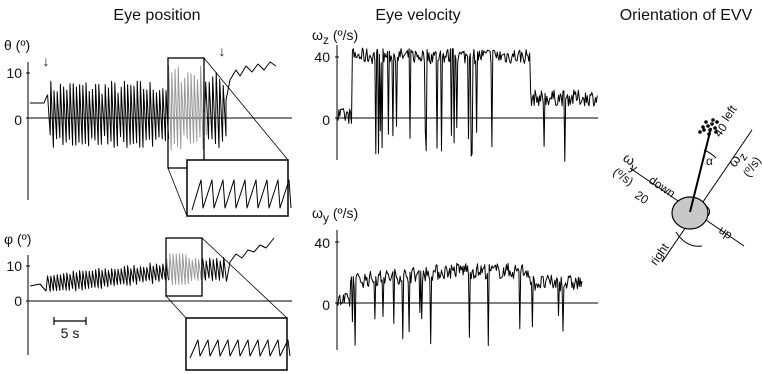 The width and height of the screenshot is (762, 374). I want to click on orientation-title: Orientation of EVV, so click(686, 15).